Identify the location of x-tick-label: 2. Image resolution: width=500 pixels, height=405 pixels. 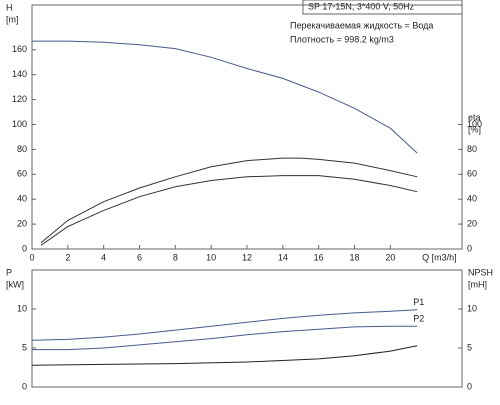
(67, 257).